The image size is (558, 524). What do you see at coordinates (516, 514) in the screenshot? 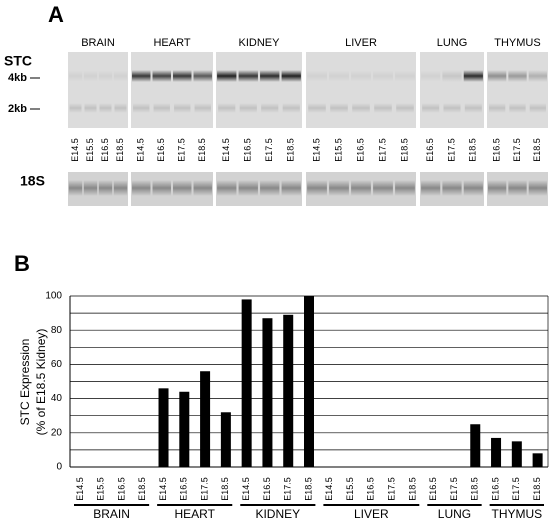
I see `group-label: THYMUS` at bounding box center [516, 514].